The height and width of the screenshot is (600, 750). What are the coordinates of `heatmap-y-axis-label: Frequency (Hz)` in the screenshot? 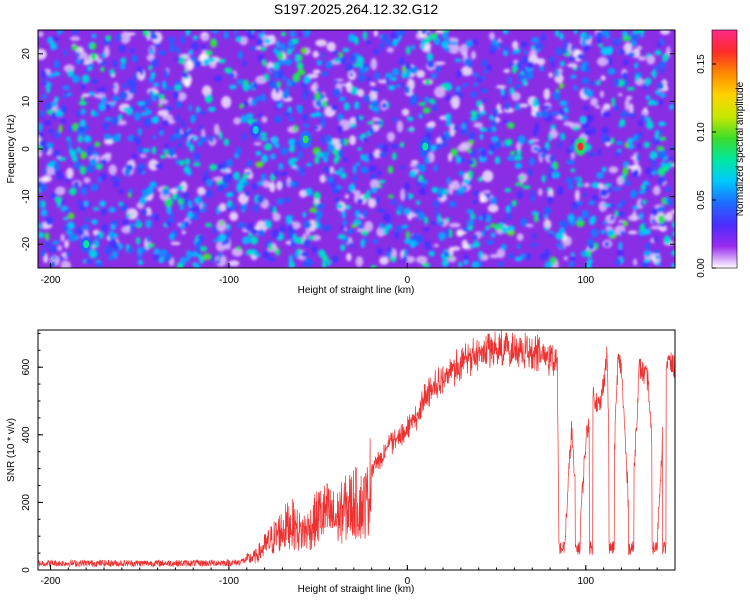 It's located at (11, 149).